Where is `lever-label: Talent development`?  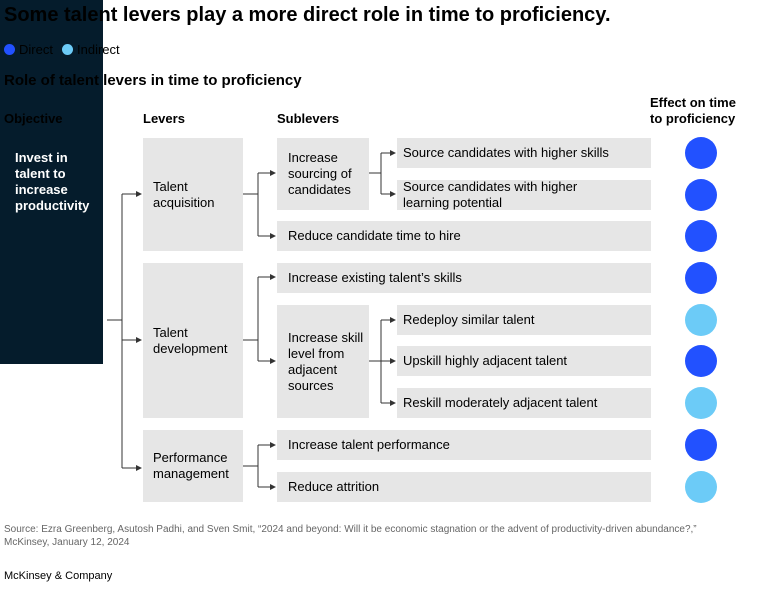
lever-label: Talent development is located at coordinates (190, 340).